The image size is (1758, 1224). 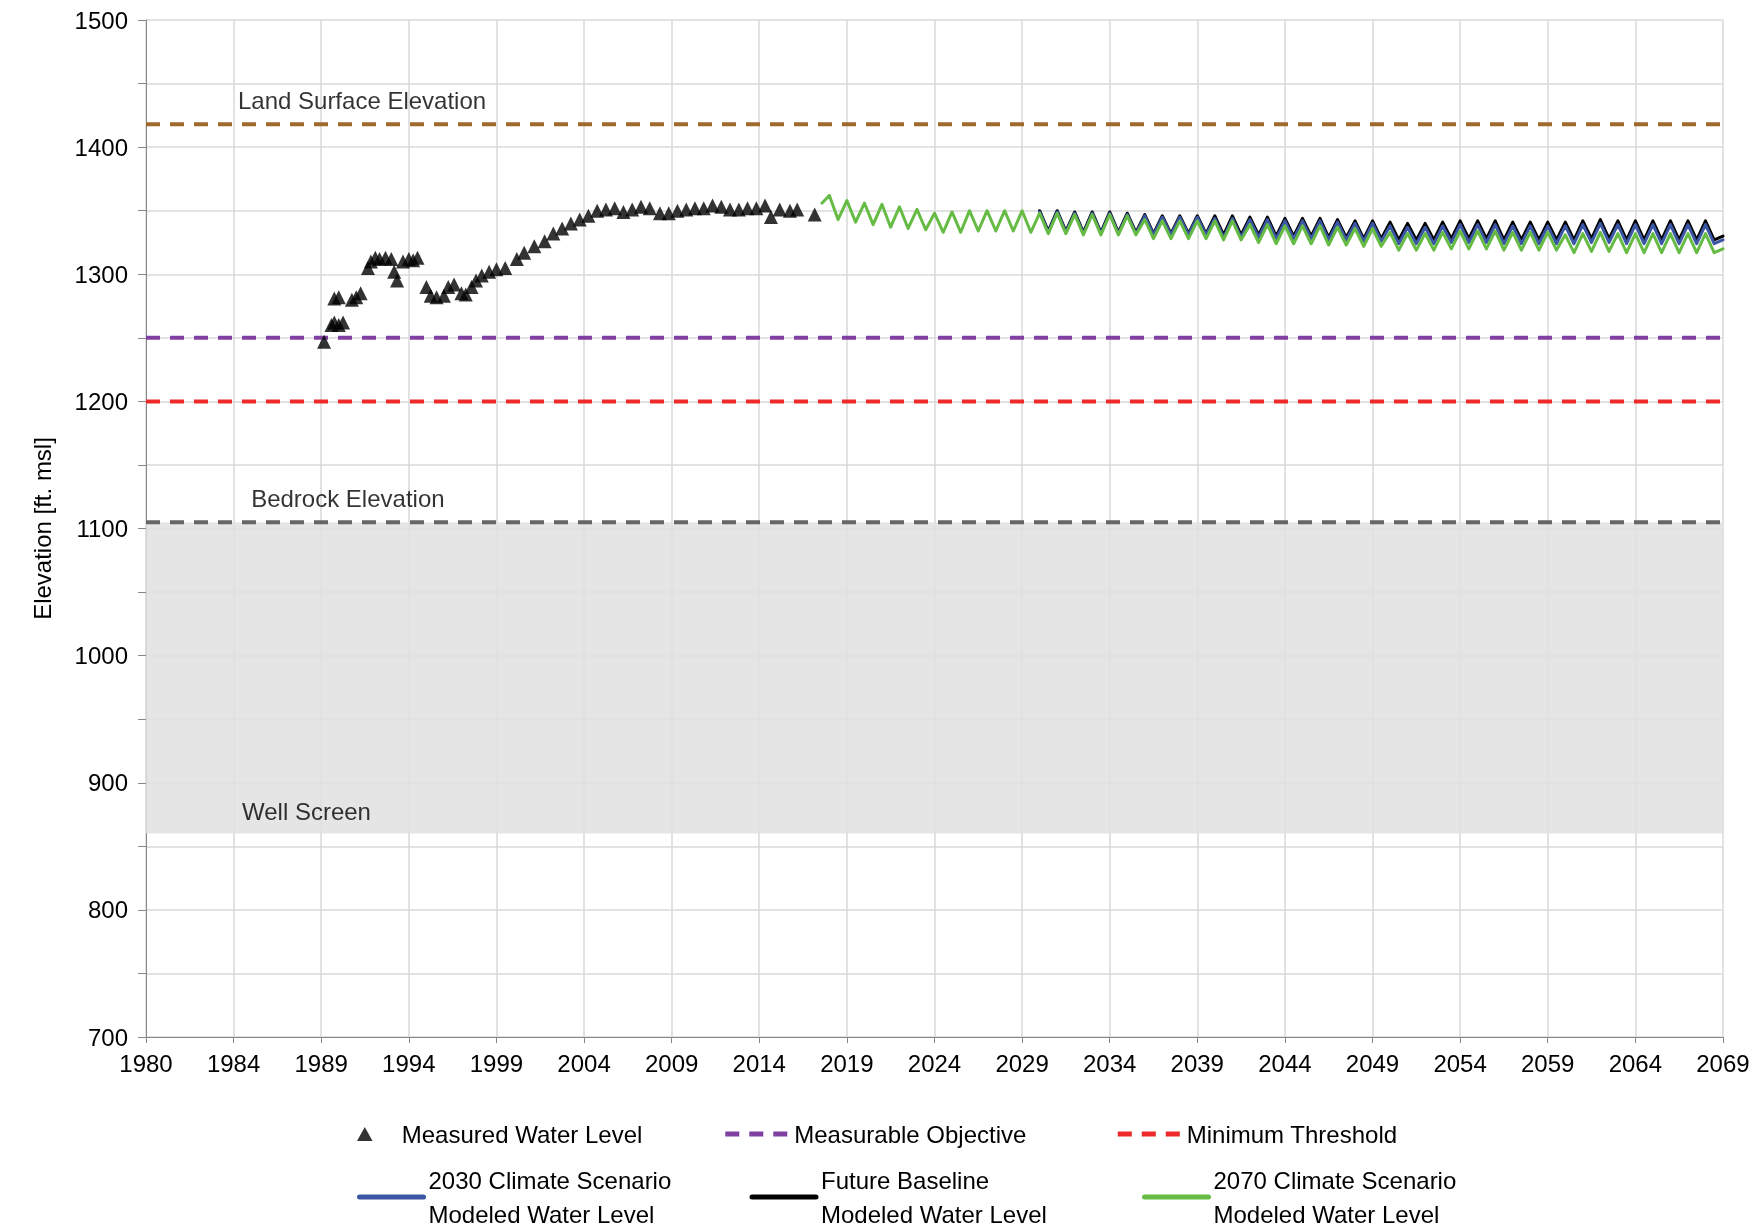 I want to click on y-tick-label: 1000, so click(x=101, y=656).